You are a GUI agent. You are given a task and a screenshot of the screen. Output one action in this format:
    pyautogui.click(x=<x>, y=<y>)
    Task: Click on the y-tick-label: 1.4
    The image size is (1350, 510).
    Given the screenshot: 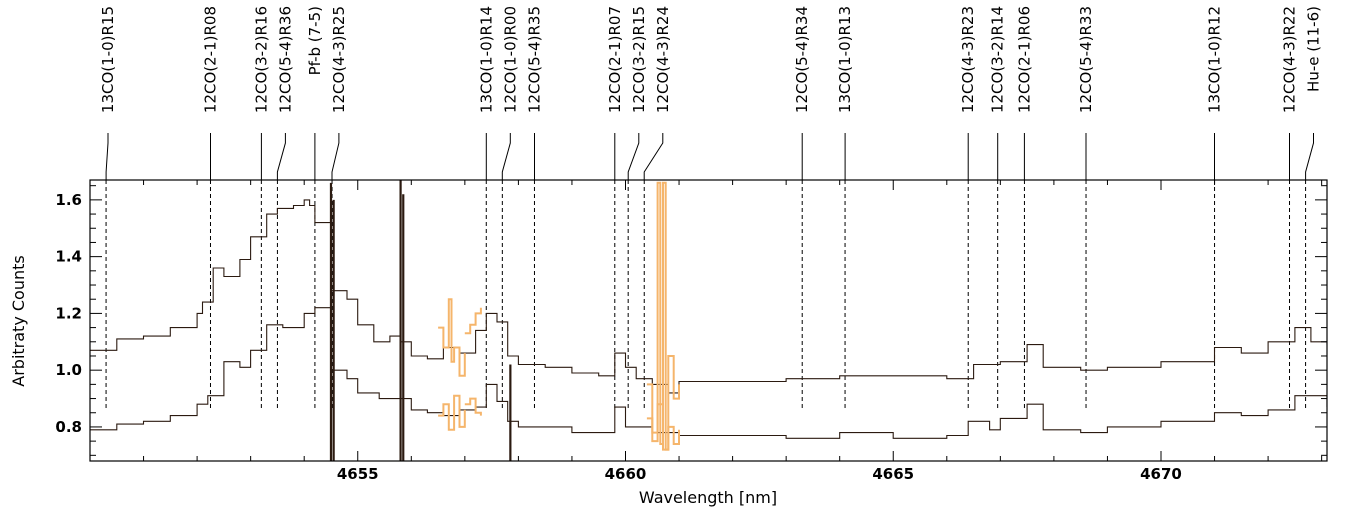 What is the action you would take?
    pyautogui.click(x=68, y=257)
    